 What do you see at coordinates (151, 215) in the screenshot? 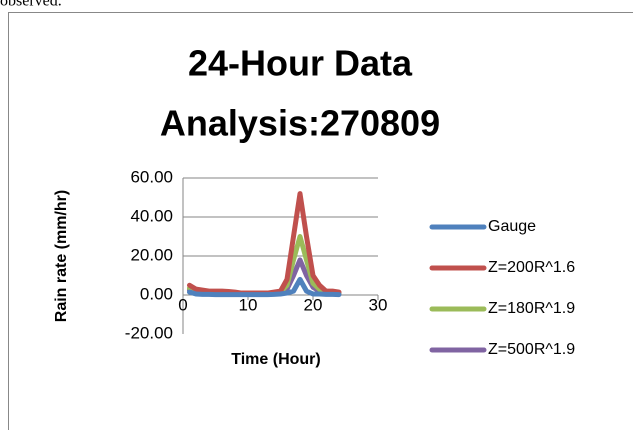
I see `y-tick-label: 40.00` at bounding box center [151, 215].